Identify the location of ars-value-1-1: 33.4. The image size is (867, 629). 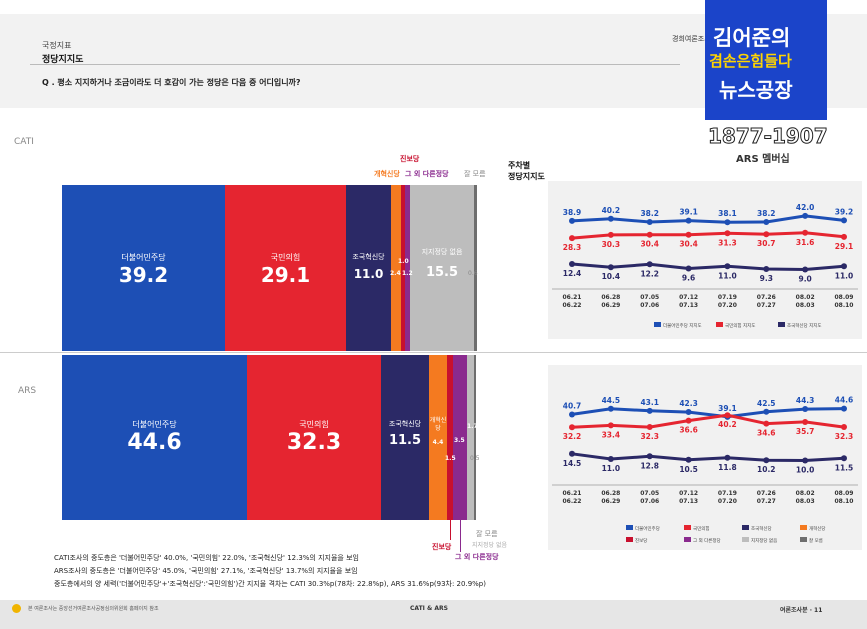
(611, 434).